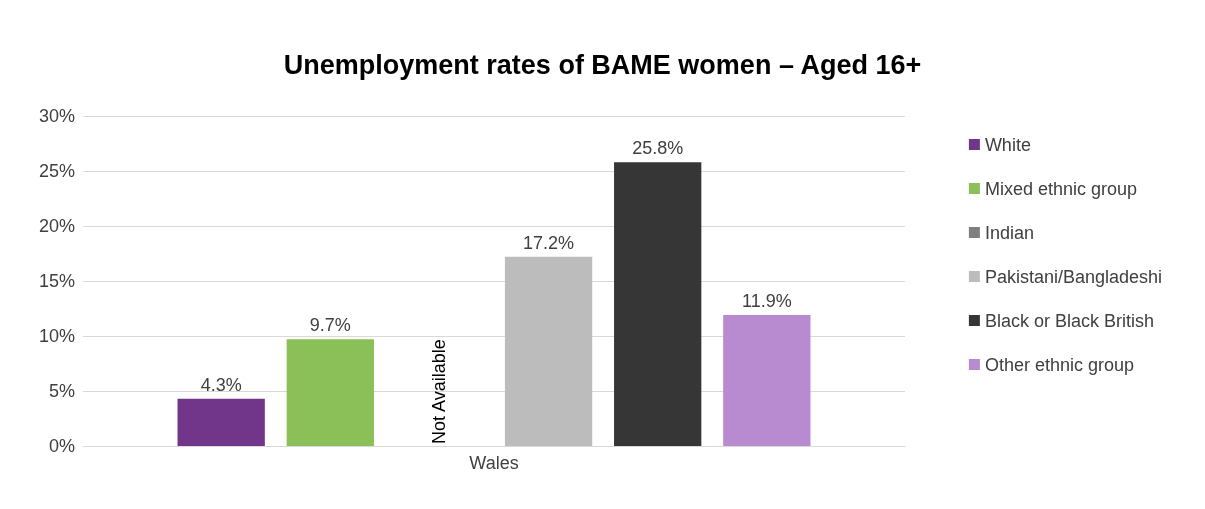 The width and height of the screenshot is (1205, 509). What do you see at coordinates (56, 281) in the screenshot?
I see `y-tick-label: 15%` at bounding box center [56, 281].